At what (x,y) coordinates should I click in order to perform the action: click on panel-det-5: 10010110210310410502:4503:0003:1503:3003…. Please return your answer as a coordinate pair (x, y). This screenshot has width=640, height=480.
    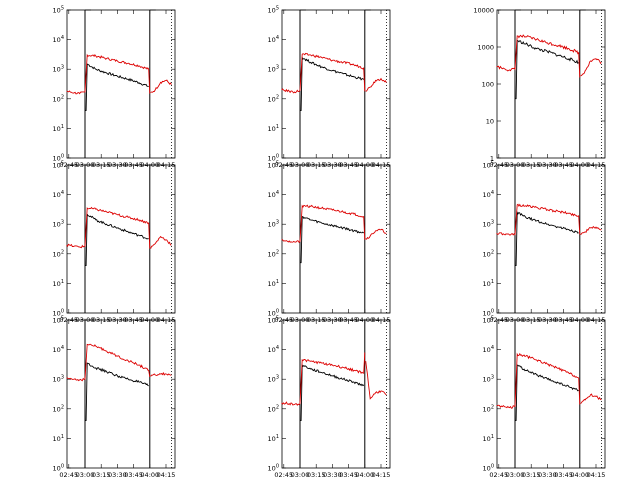
    Looking at the image, I should click on (329, 242).